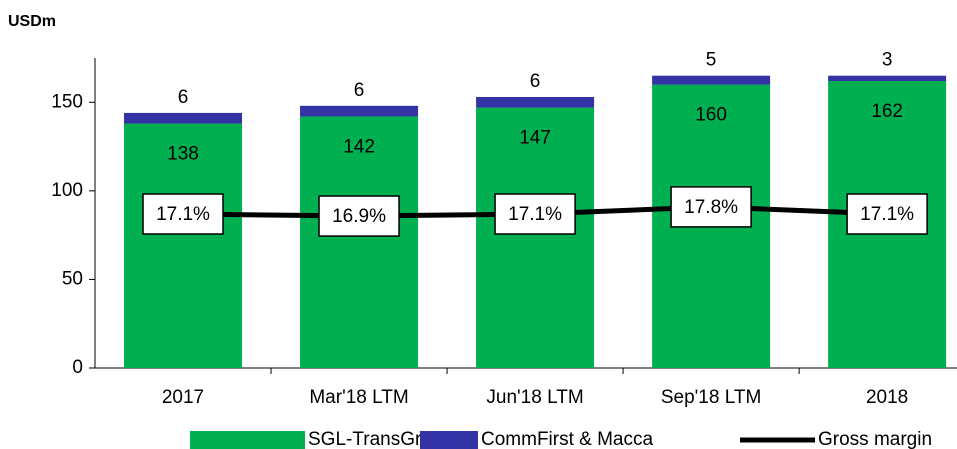  What do you see at coordinates (711, 60) in the screenshot?
I see `data-label: 5` at bounding box center [711, 60].